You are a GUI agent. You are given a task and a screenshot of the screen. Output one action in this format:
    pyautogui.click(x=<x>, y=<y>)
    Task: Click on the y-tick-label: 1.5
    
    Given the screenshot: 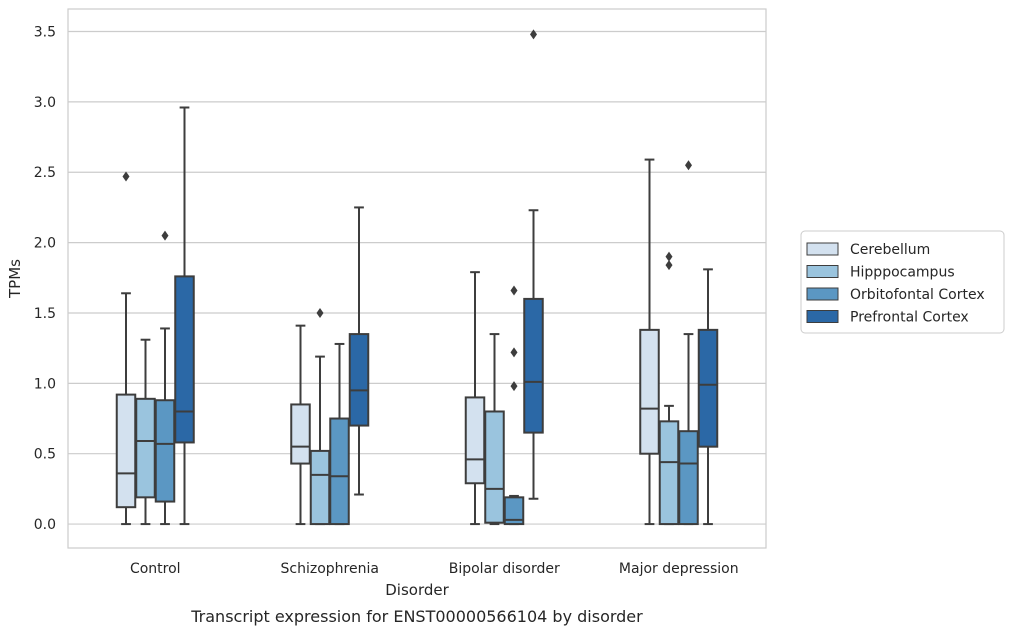 What is the action you would take?
    pyautogui.click(x=45, y=314)
    